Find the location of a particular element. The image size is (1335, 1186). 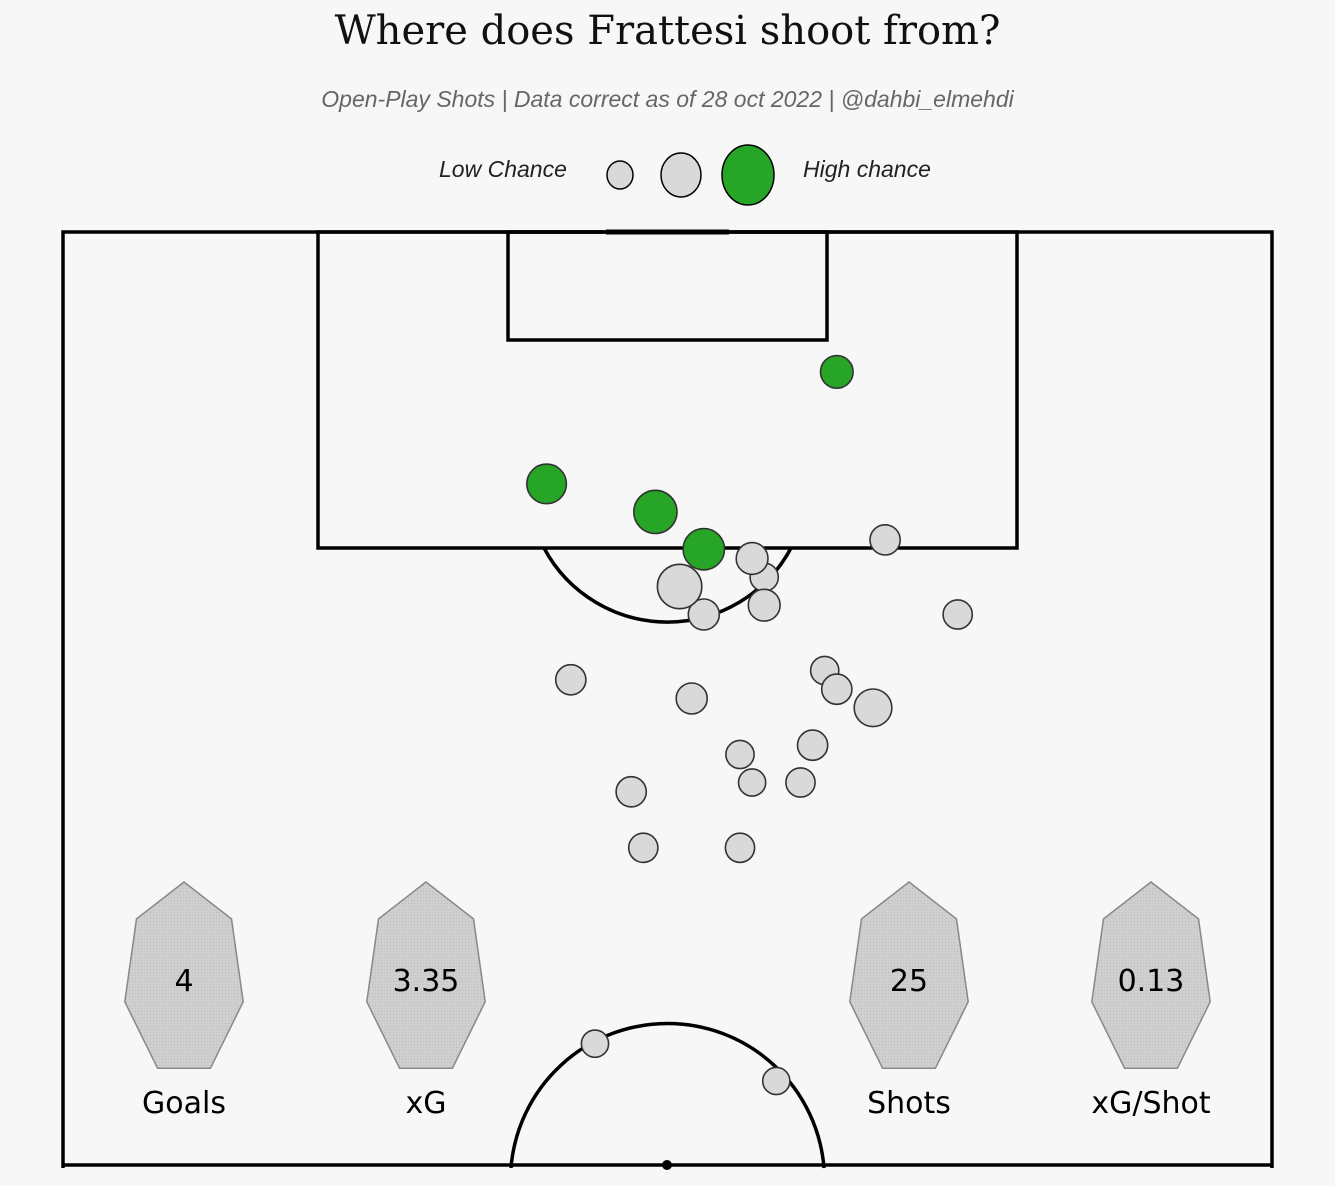

legend-marker-large is located at coordinates (748, 175).